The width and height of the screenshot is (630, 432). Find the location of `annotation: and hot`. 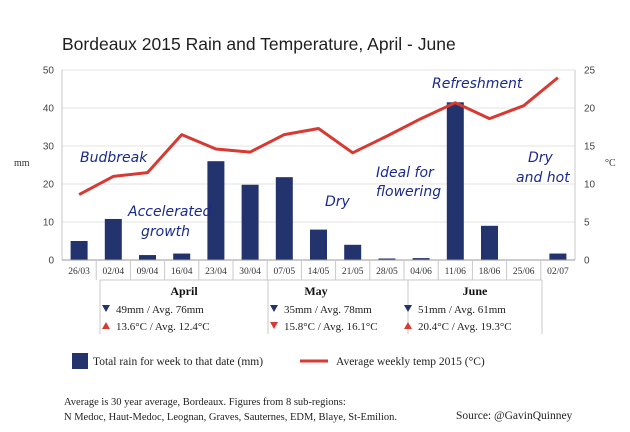

annotation: and hot is located at coordinates (543, 178).